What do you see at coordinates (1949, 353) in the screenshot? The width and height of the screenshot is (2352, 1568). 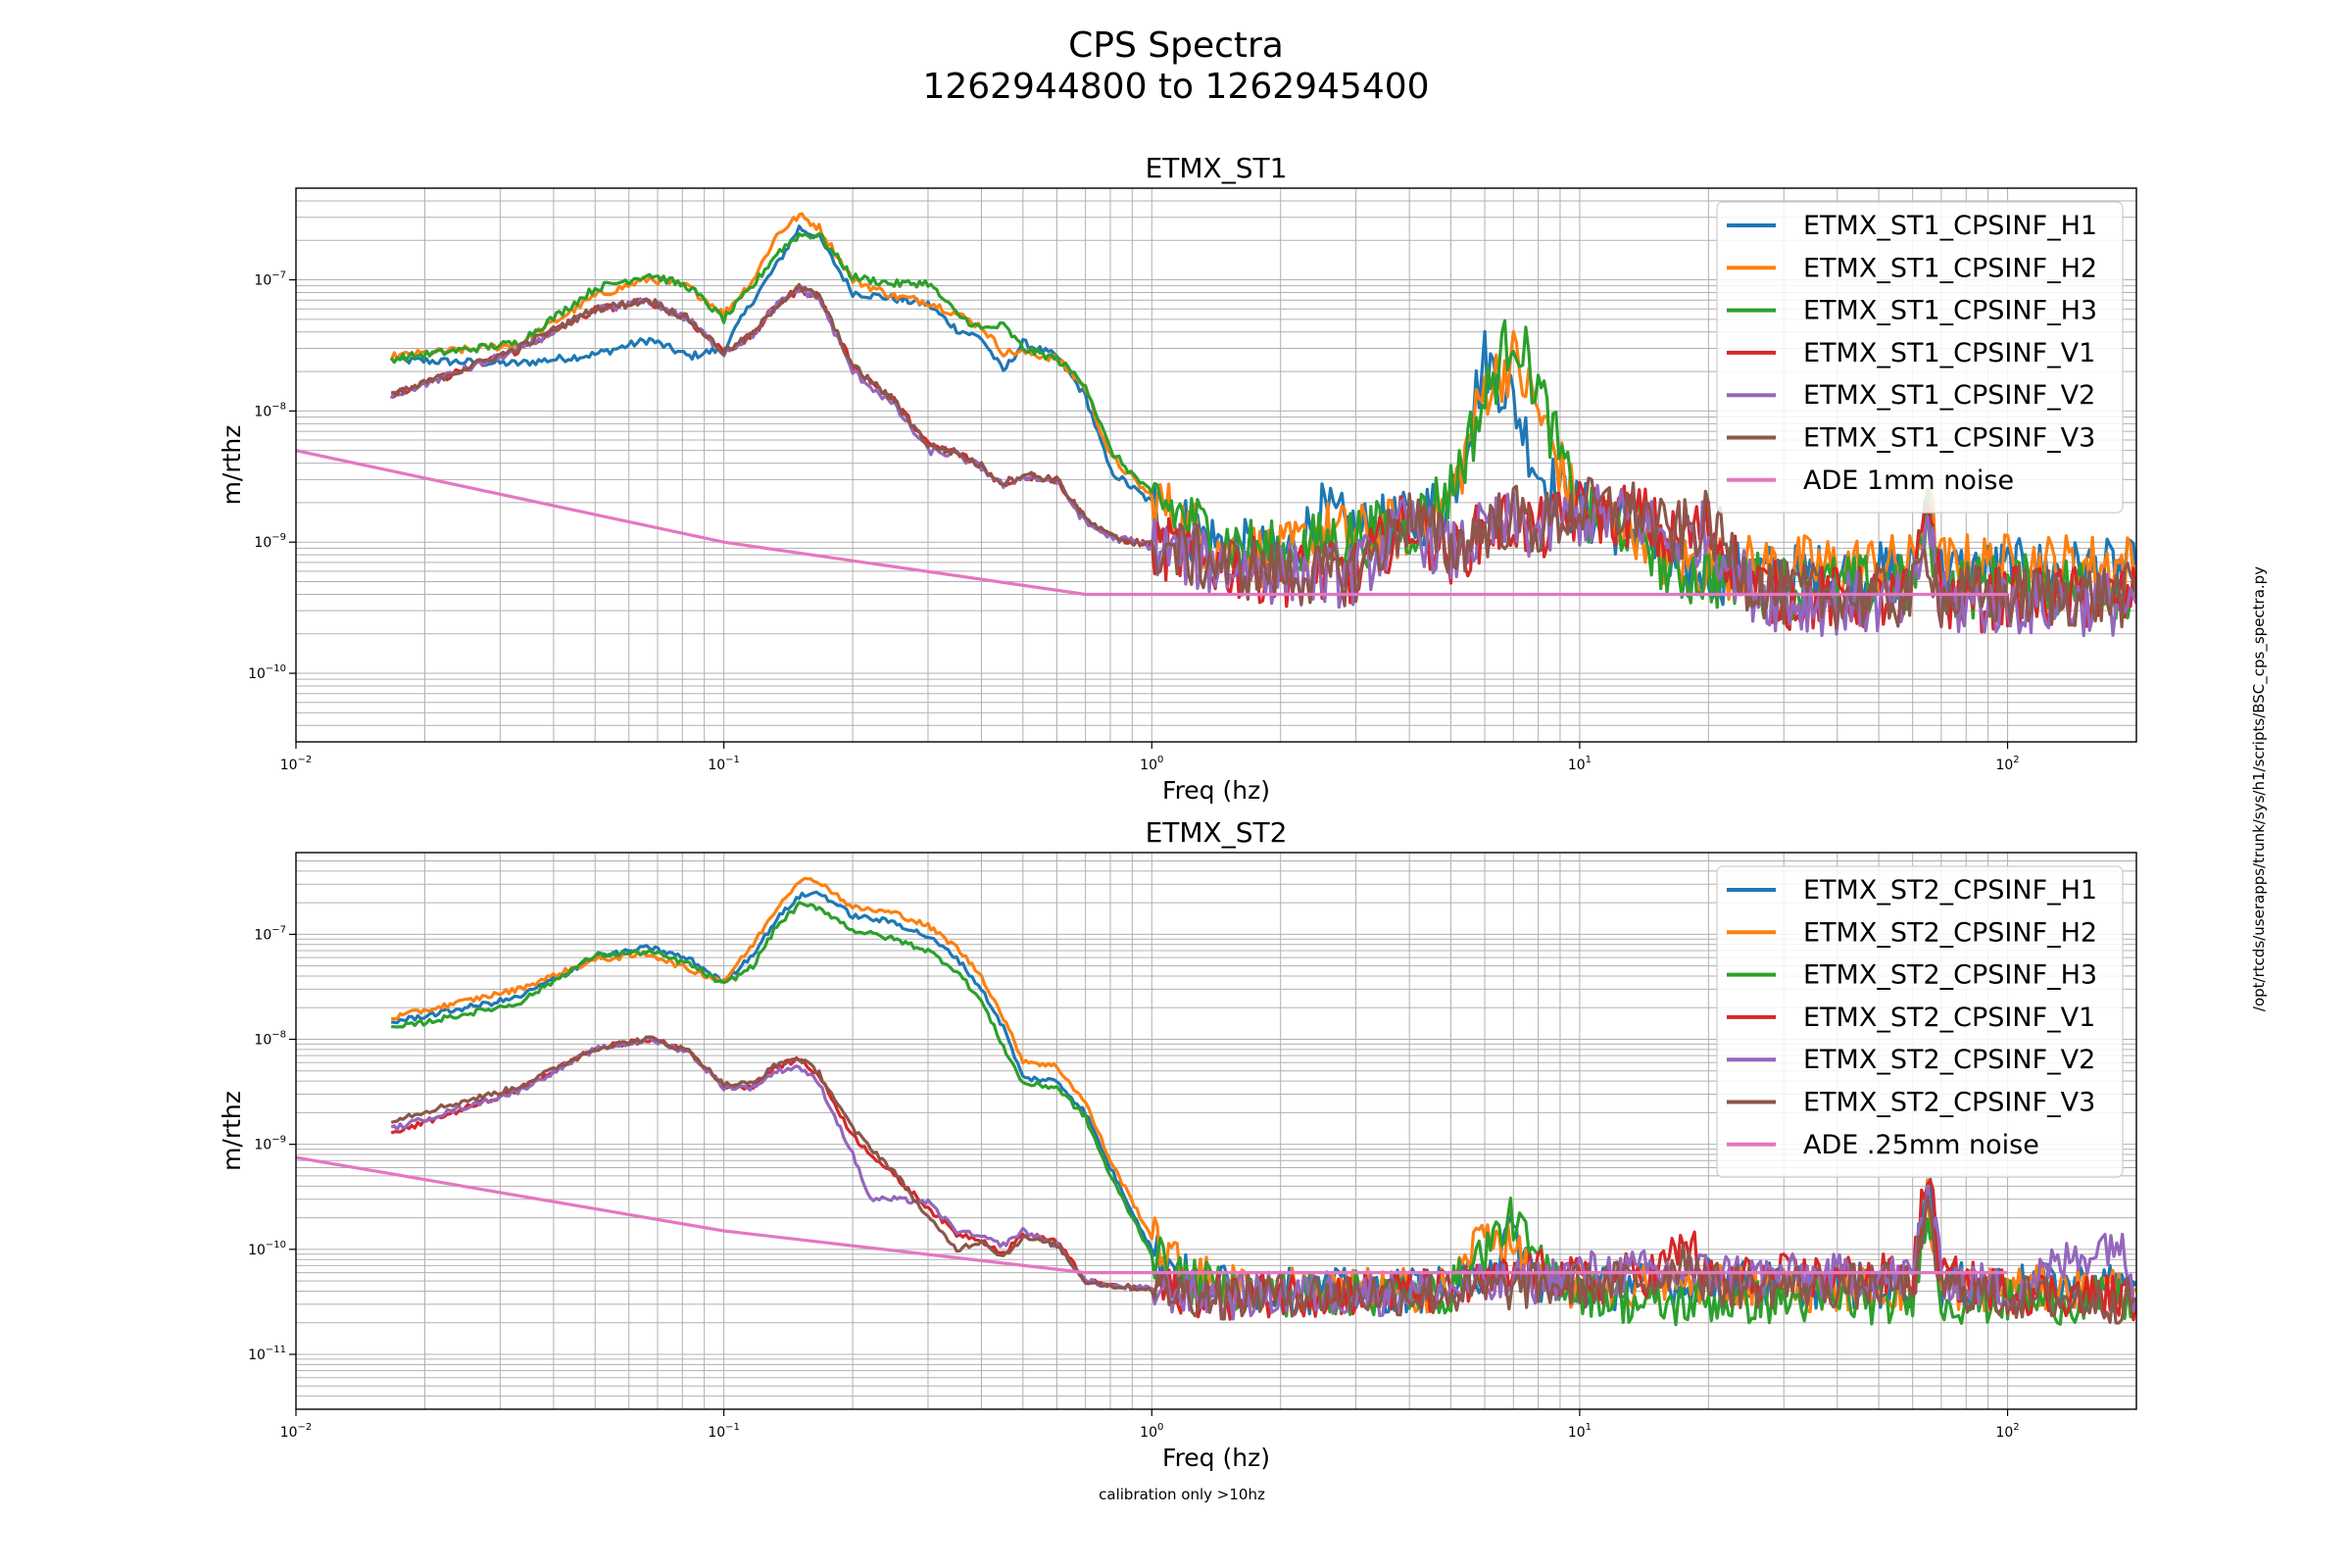 I see `legend-label-v1: ETMX_ST1_CPSINF_V1` at bounding box center [1949, 353].